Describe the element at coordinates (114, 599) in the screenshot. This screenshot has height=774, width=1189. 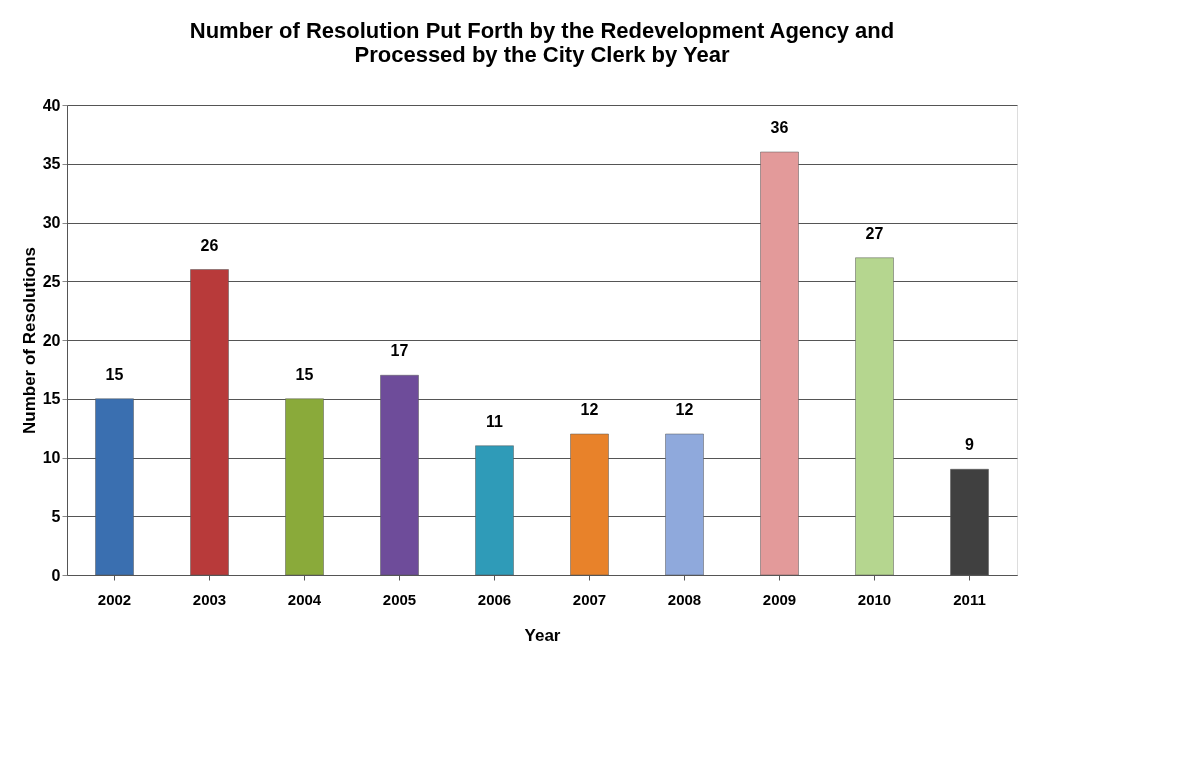
I see `x-tick-label: 2002` at that location.